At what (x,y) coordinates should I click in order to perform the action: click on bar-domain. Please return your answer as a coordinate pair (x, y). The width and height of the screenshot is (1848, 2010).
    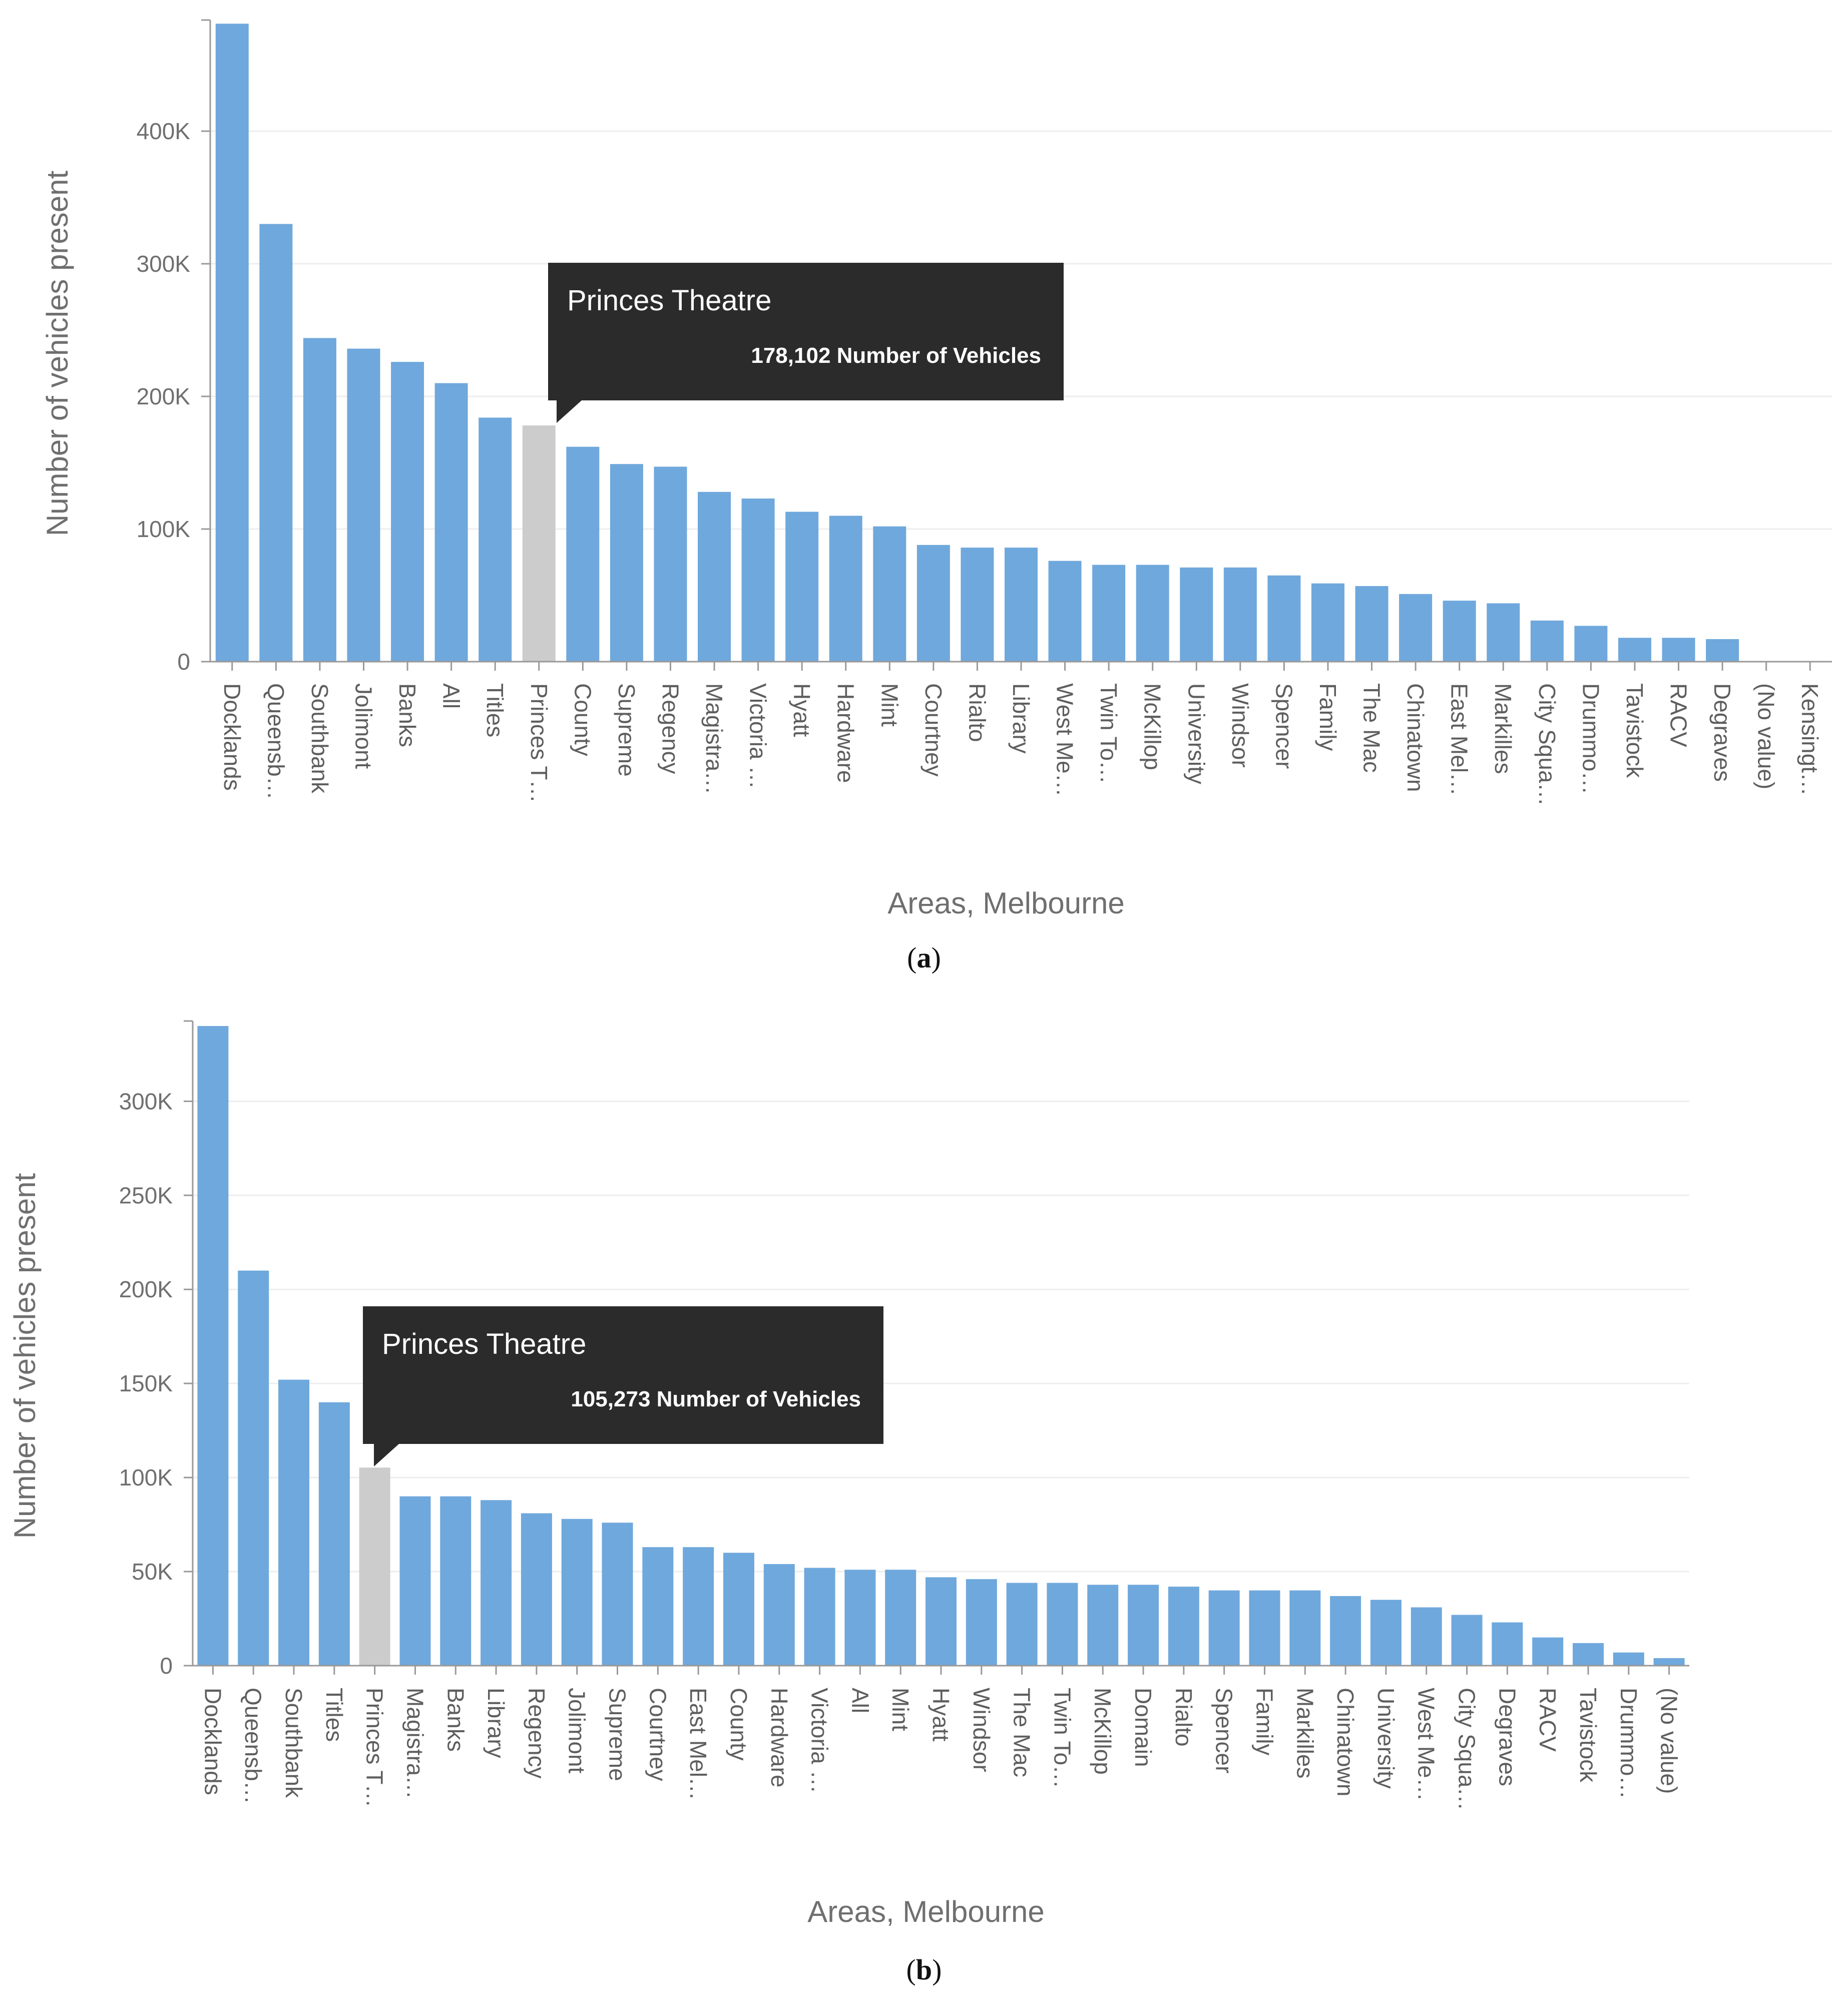
    Looking at the image, I should click on (1143, 1625).